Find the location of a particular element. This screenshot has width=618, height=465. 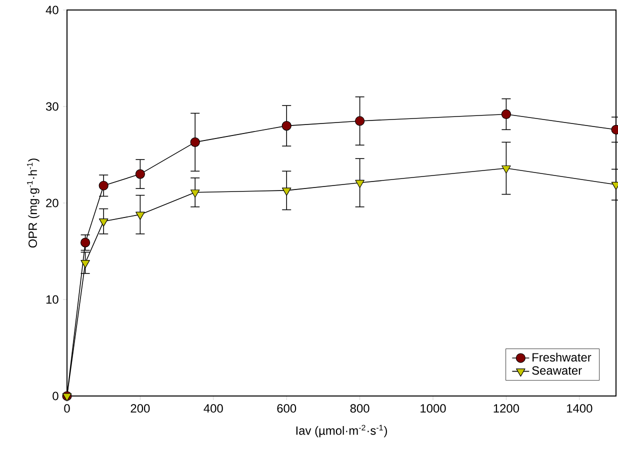

y-tick-label: 0 is located at coordinates (55, 396).